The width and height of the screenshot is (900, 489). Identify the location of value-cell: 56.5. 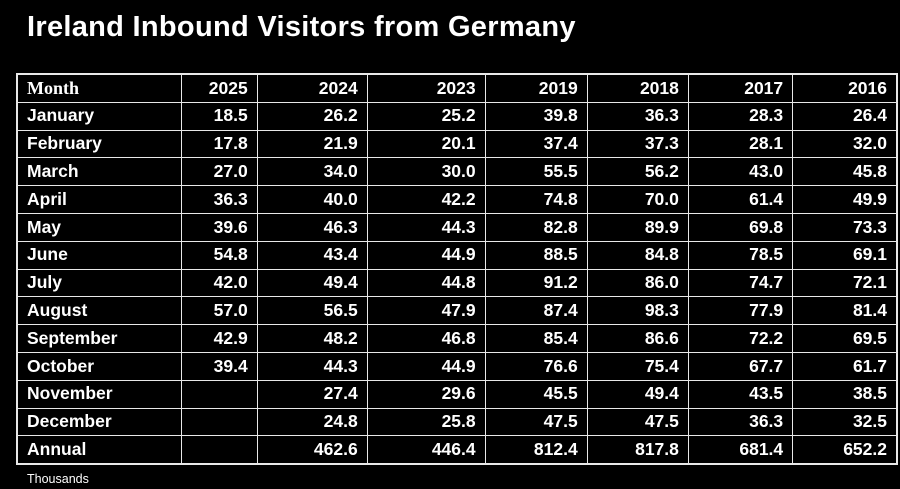
(312, 311).